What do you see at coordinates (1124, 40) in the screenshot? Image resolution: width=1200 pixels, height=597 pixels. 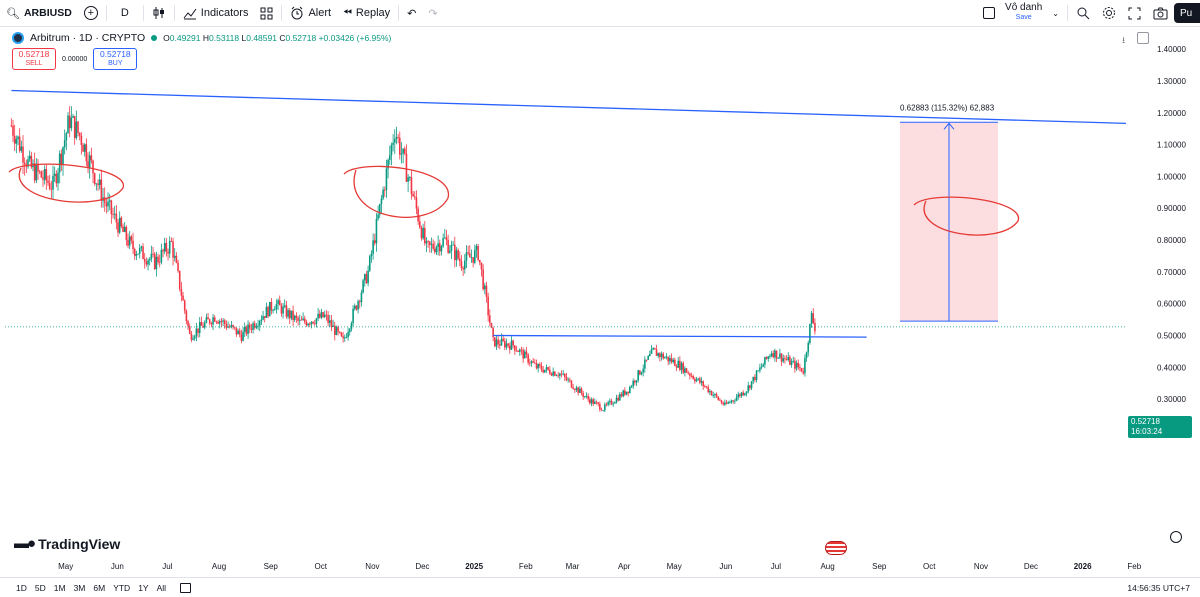 I see `collapse-legend-icon: ⭳` at bounding box center [1124, 40].